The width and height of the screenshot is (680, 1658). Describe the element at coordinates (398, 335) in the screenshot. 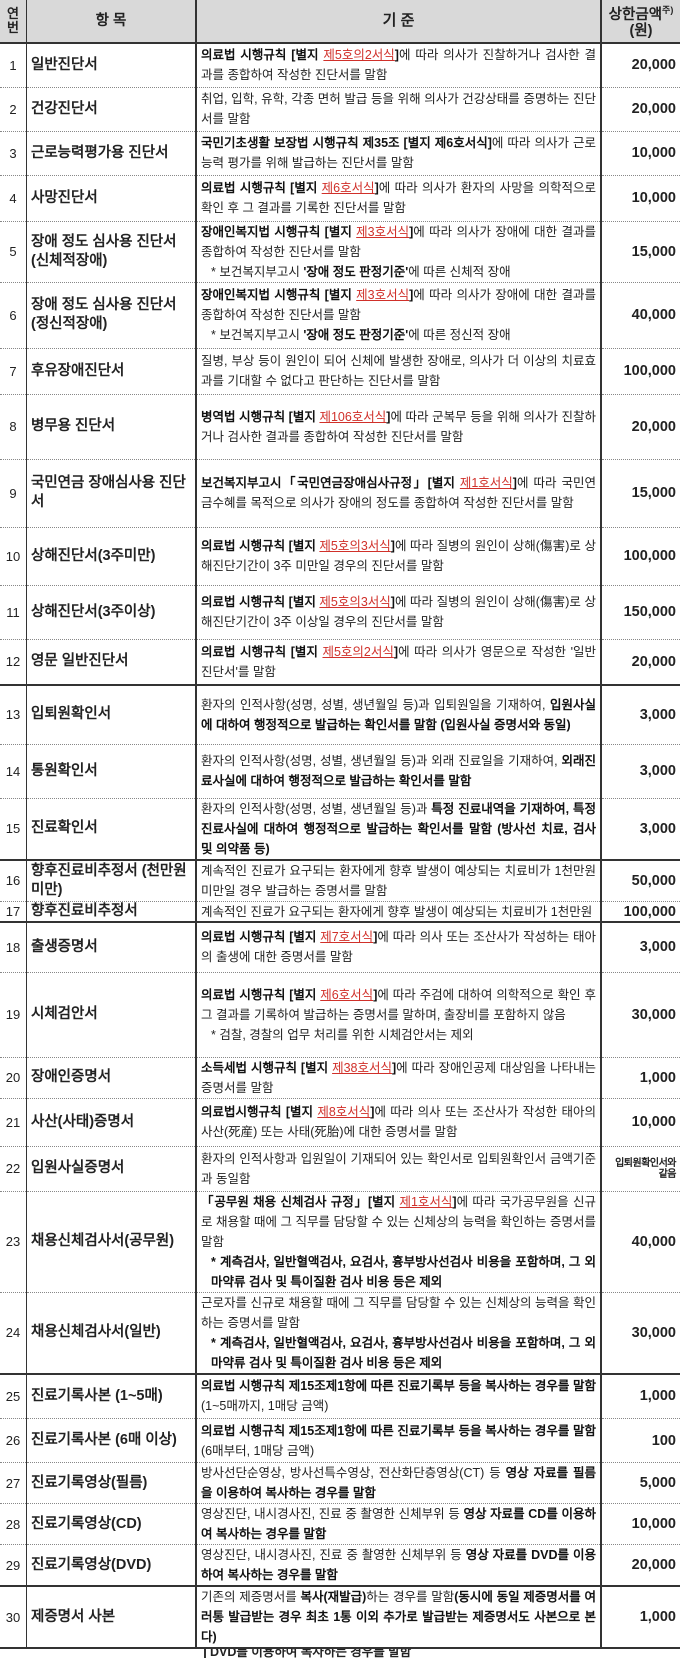

I see `criteria-note: * 보건복지부고시 '장애 정도 판정기준'에 따른 정신적 장애` at that location.